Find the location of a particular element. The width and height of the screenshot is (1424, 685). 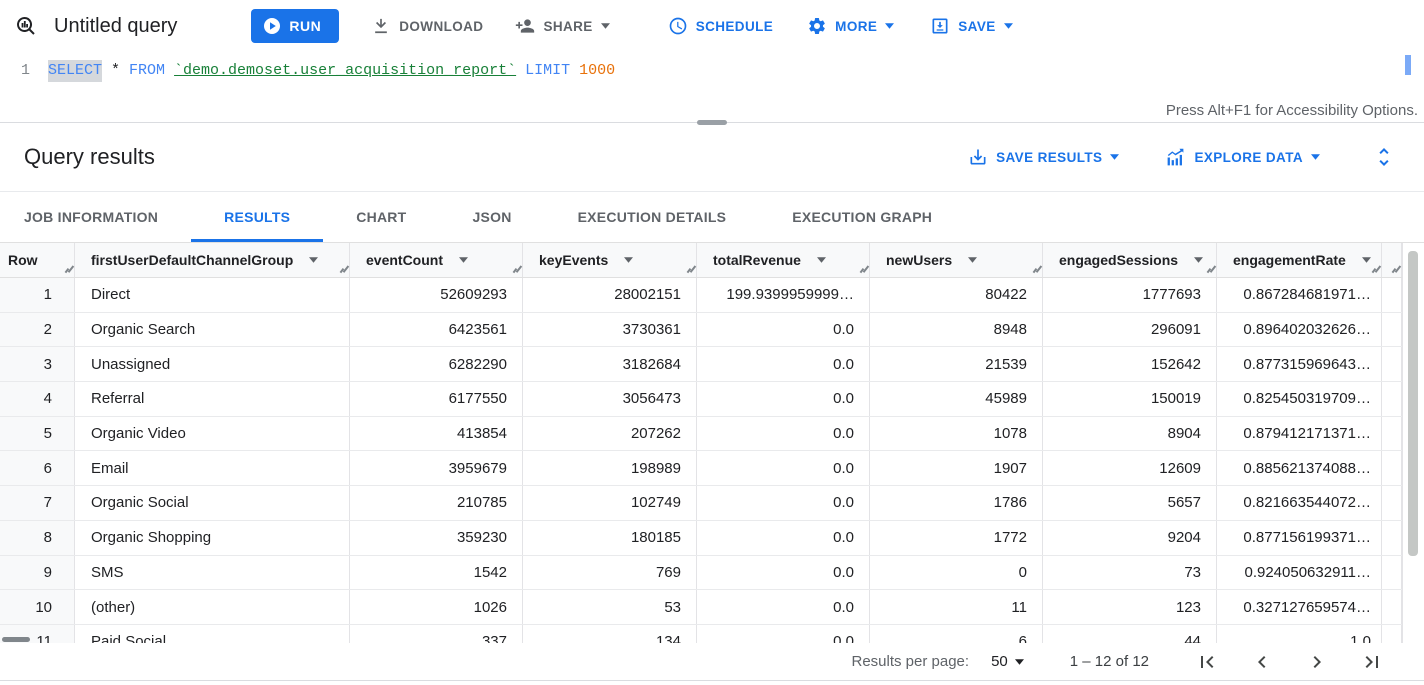

table-cell: 296091 is located at coordinates (1130, 329).